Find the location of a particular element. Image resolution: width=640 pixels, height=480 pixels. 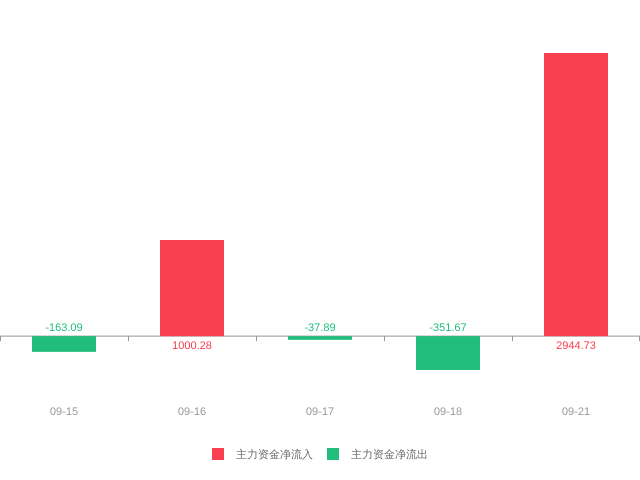

x-tick-label: 09-21 is located at coordinates (576, 412).